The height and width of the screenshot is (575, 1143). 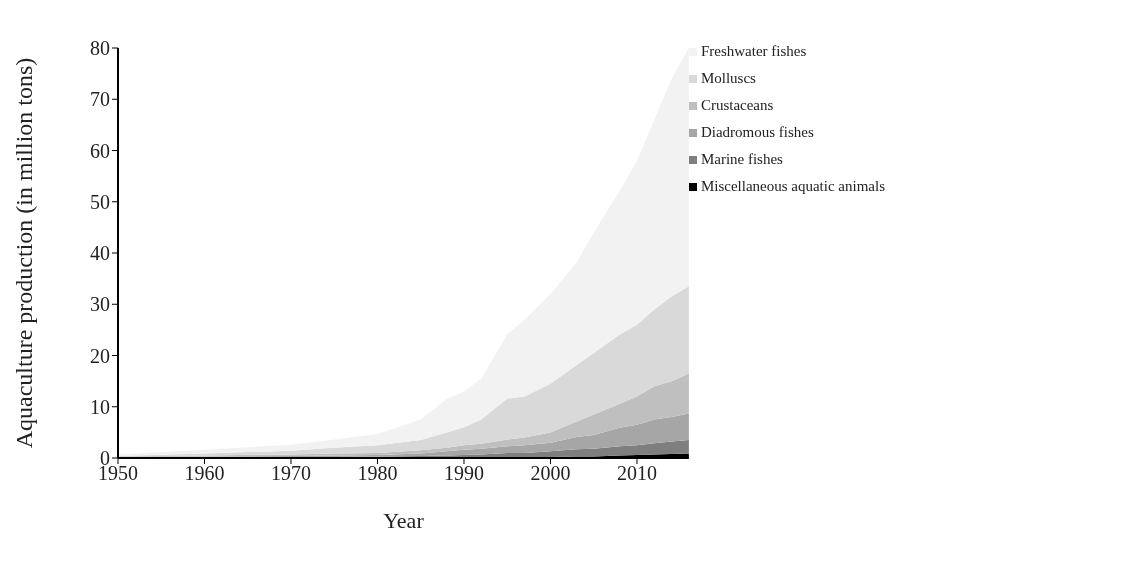 What do you see at coordinates (100, 99) in the screenshot?
I see `y-tick-label: 70` at bounding box center [100, 99].